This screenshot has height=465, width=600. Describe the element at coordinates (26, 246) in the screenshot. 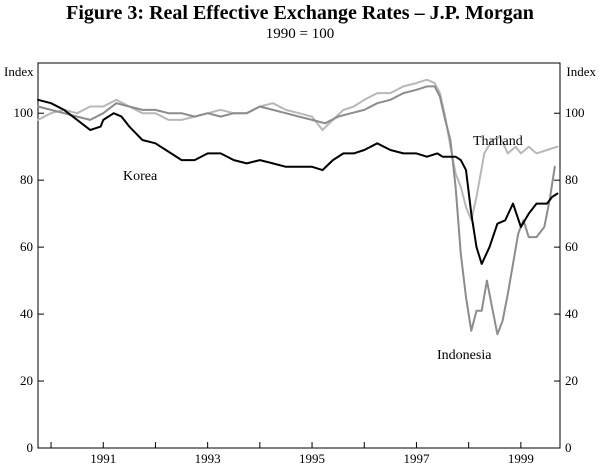

I see `y-tick-label-left: 60` at that location.